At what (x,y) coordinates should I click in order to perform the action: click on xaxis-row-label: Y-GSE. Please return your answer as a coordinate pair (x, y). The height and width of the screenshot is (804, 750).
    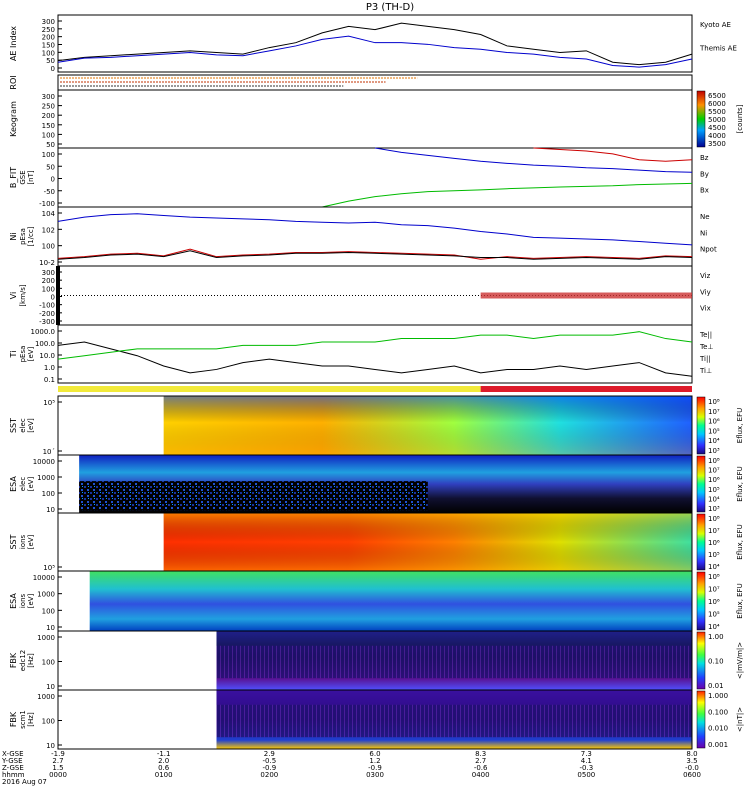
    Looking at the image, I should click on (12, 761).